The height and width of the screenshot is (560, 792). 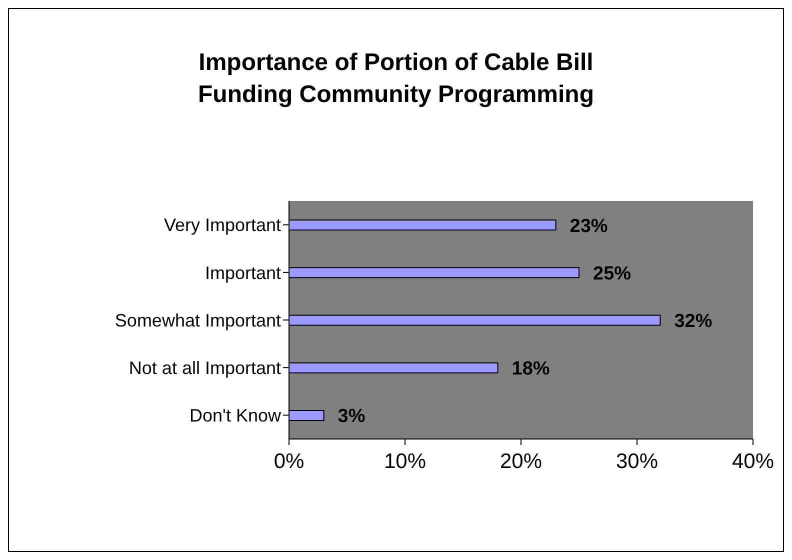 I want to click on y-tick-label: Don't Know, so click(x=236, y=416).